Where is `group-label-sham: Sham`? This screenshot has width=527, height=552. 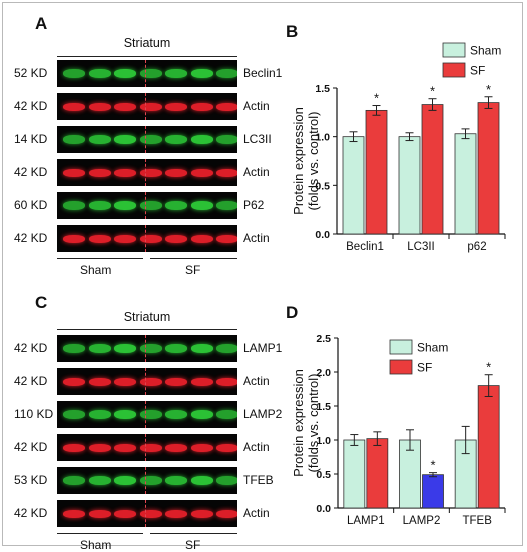
group-label-sham: Sham is located at coordinates (96, 545).